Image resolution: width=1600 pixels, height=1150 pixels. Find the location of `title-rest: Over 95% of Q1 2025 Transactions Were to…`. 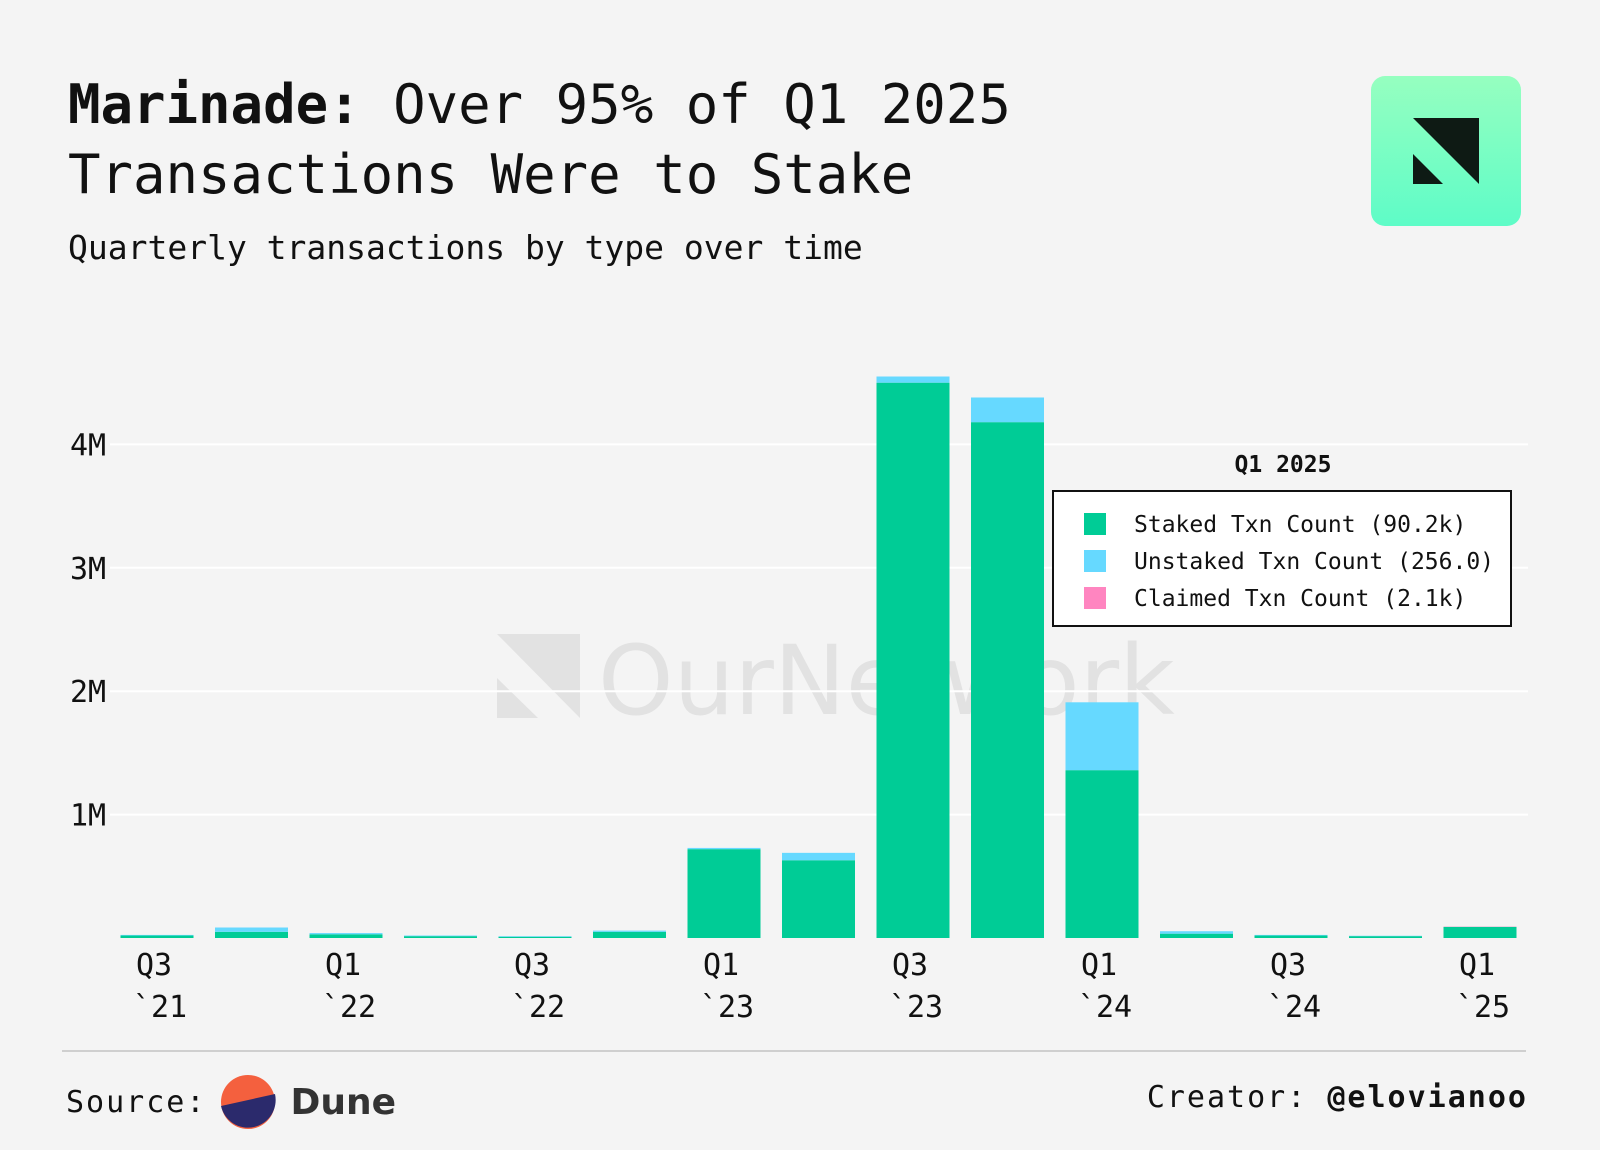

title-rest: Over 95% of Q1 2025 Transactions Were to… is located at coordinates (539, 139).